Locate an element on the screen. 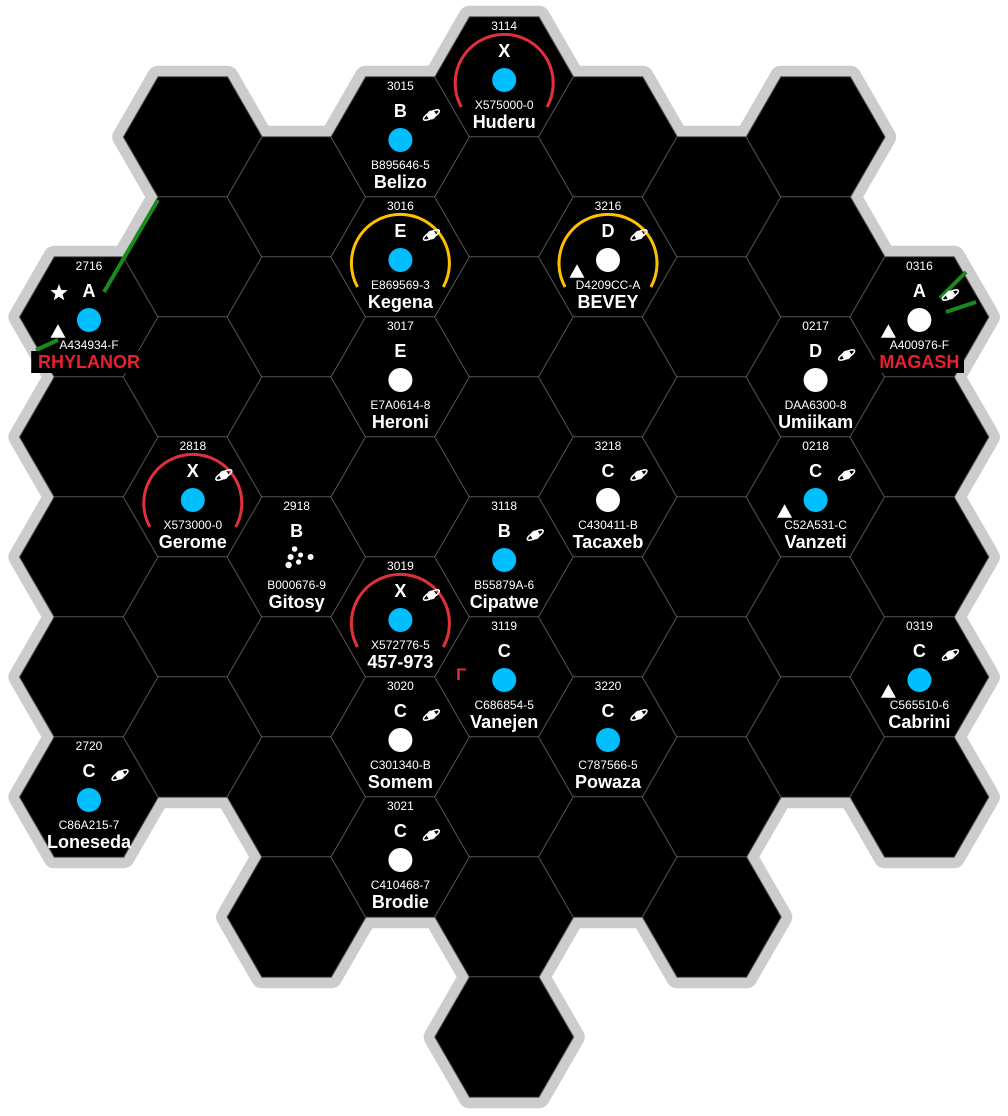 This screenshot has height=1116, width=1008. uwp-code: X572776-5 is located at coordinates (400, 645).